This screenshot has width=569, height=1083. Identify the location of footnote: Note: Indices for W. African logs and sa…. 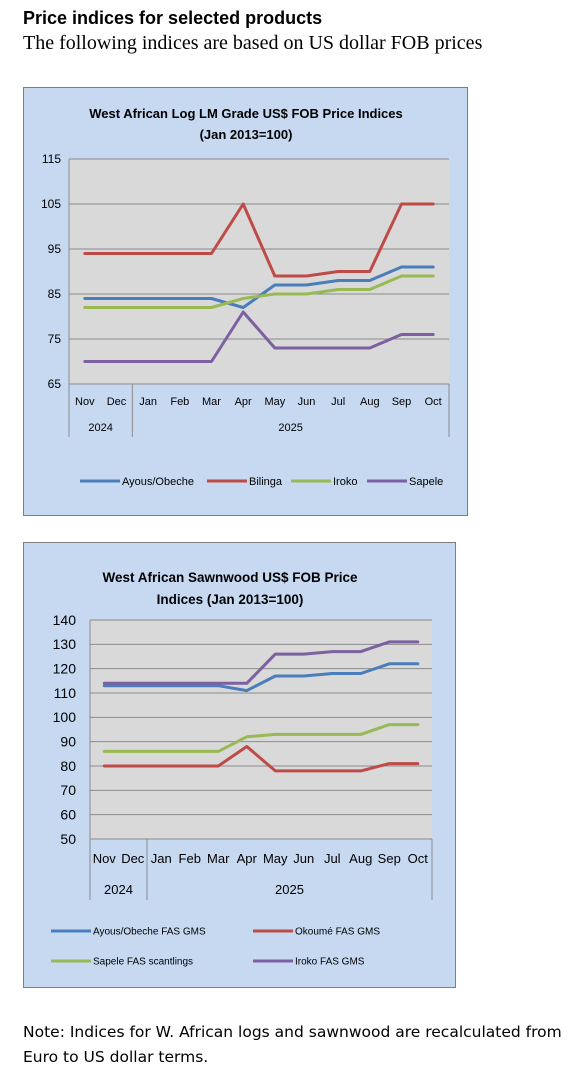
(292, 1044).